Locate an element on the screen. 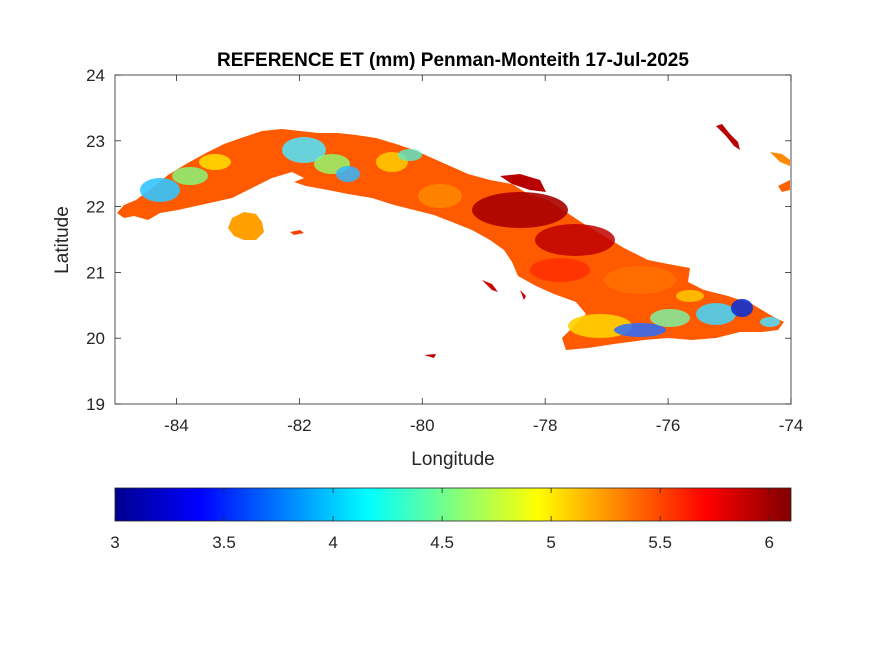  colorbar-tick-label: 5 is located at coordinates (550, 542).